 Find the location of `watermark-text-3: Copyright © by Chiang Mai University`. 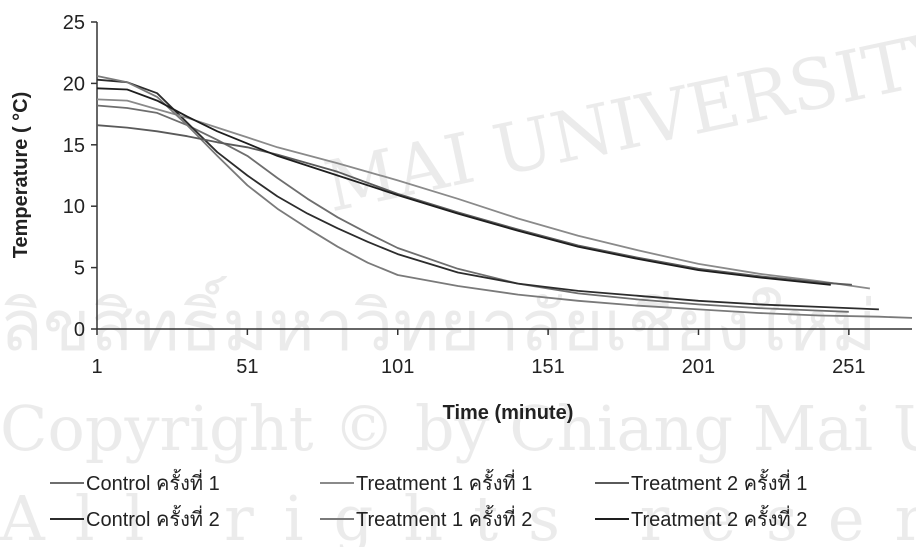

watermark-text-3: Copyright © by Chiang Mai University is located at coordinates (458, 428).